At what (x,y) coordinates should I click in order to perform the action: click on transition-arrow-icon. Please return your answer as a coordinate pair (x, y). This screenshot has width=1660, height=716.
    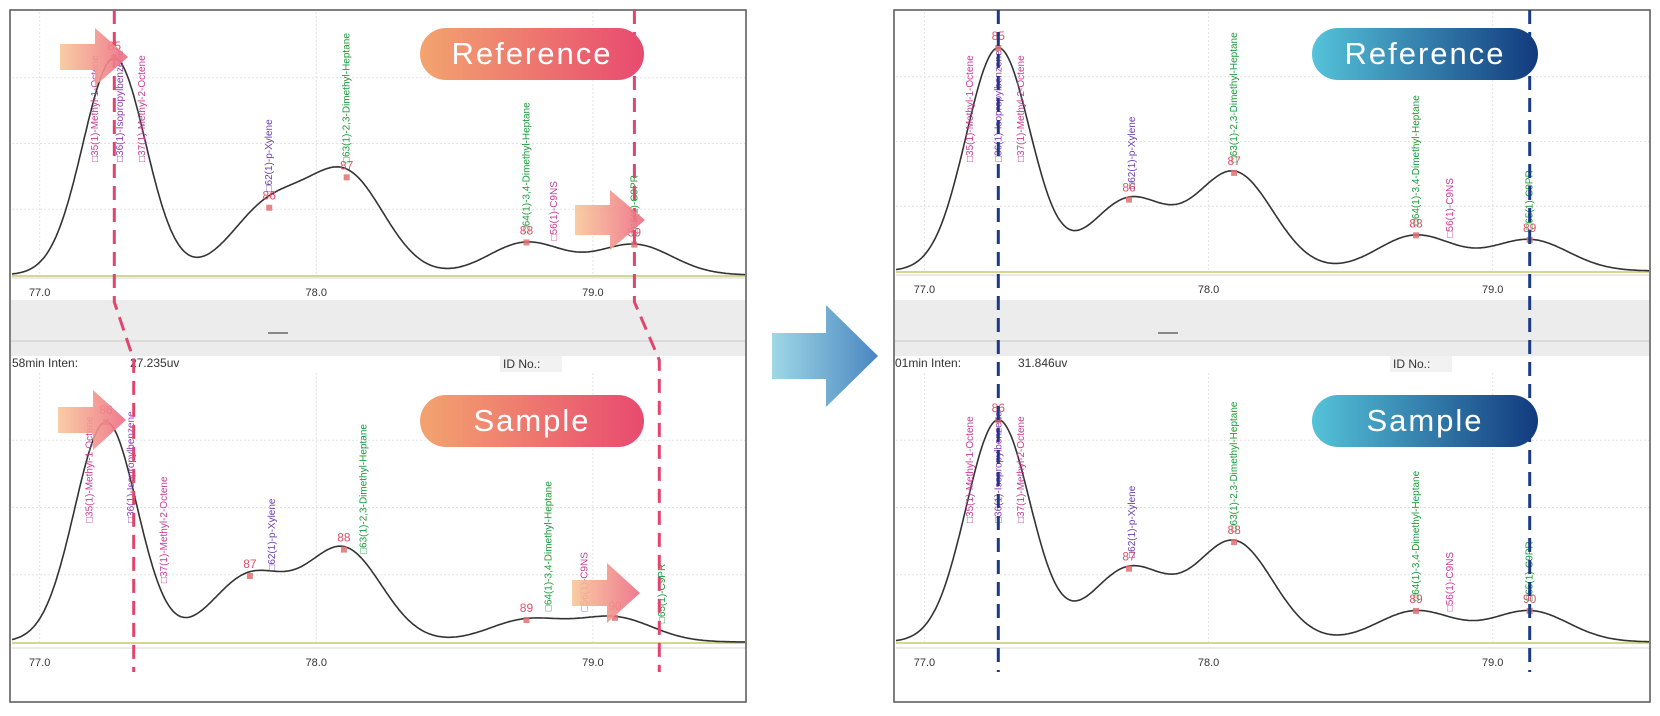
    Looking at the image, I should click on (825, 356).